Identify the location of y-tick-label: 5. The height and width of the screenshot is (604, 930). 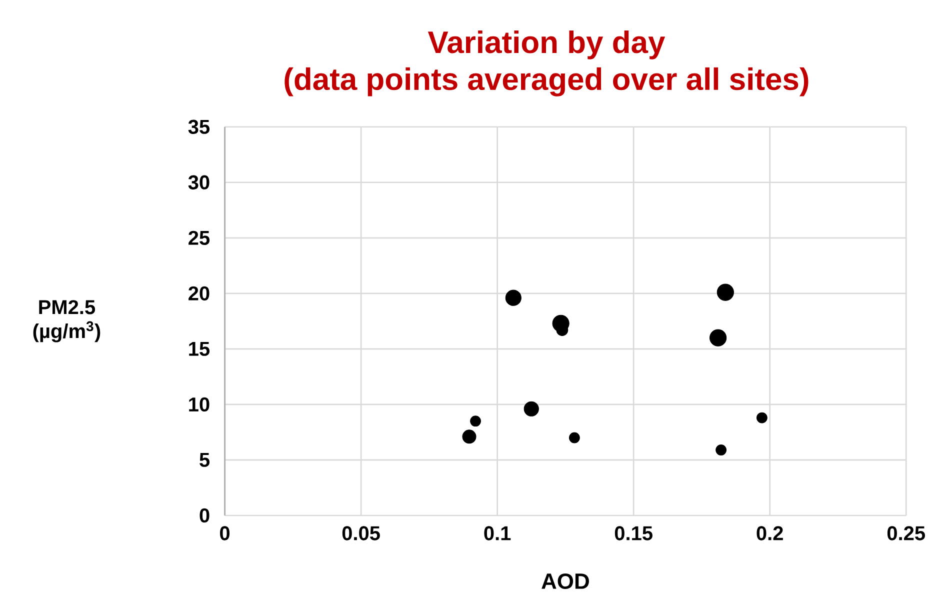
(205, 459).